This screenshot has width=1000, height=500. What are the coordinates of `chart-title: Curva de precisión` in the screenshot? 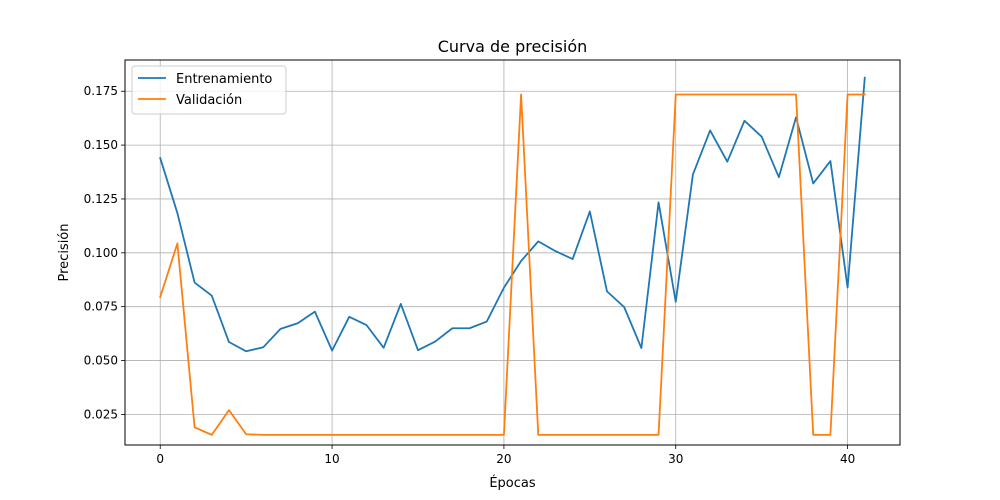 It's located at (513, 46).